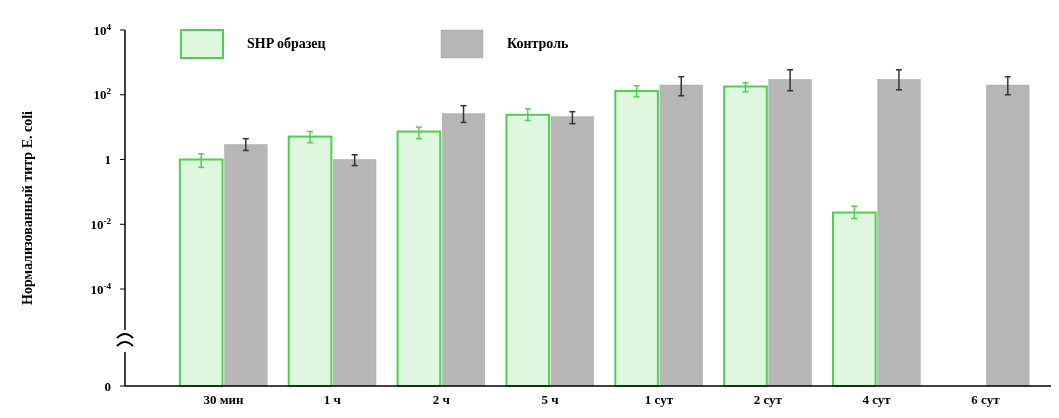  Describe the element at coordinates (332, 399) in the screenshot. I see `x-tick-label: 1 ч` at that location.